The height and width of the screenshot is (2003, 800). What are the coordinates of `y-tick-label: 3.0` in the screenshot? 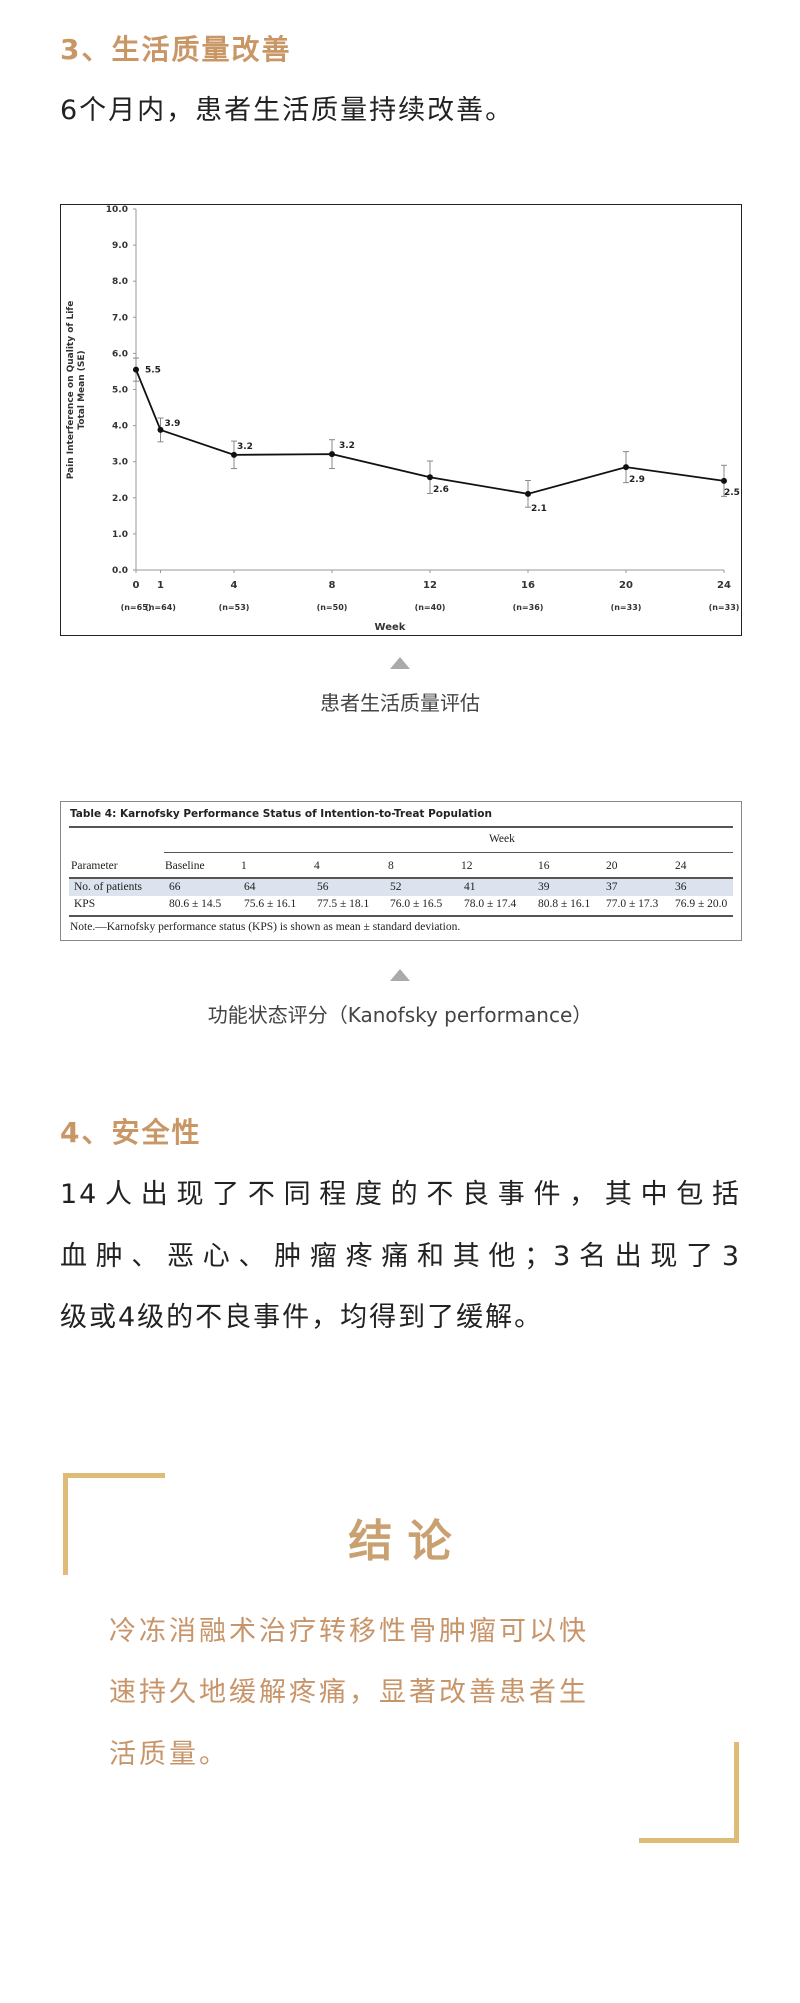 It's located at (120, 463).